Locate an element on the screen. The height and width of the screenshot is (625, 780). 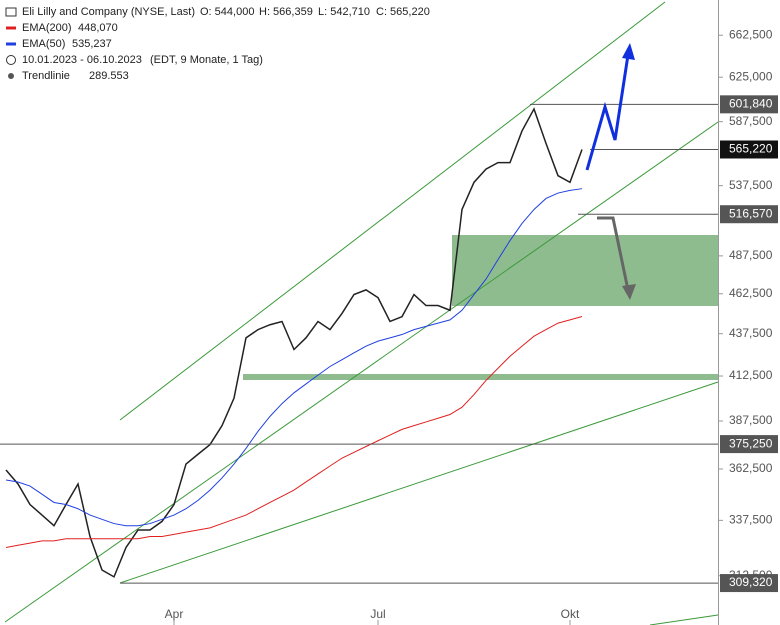
range-note: (EDT, 9 Monate, 1 Tag) is located at coordinates (206, 60).